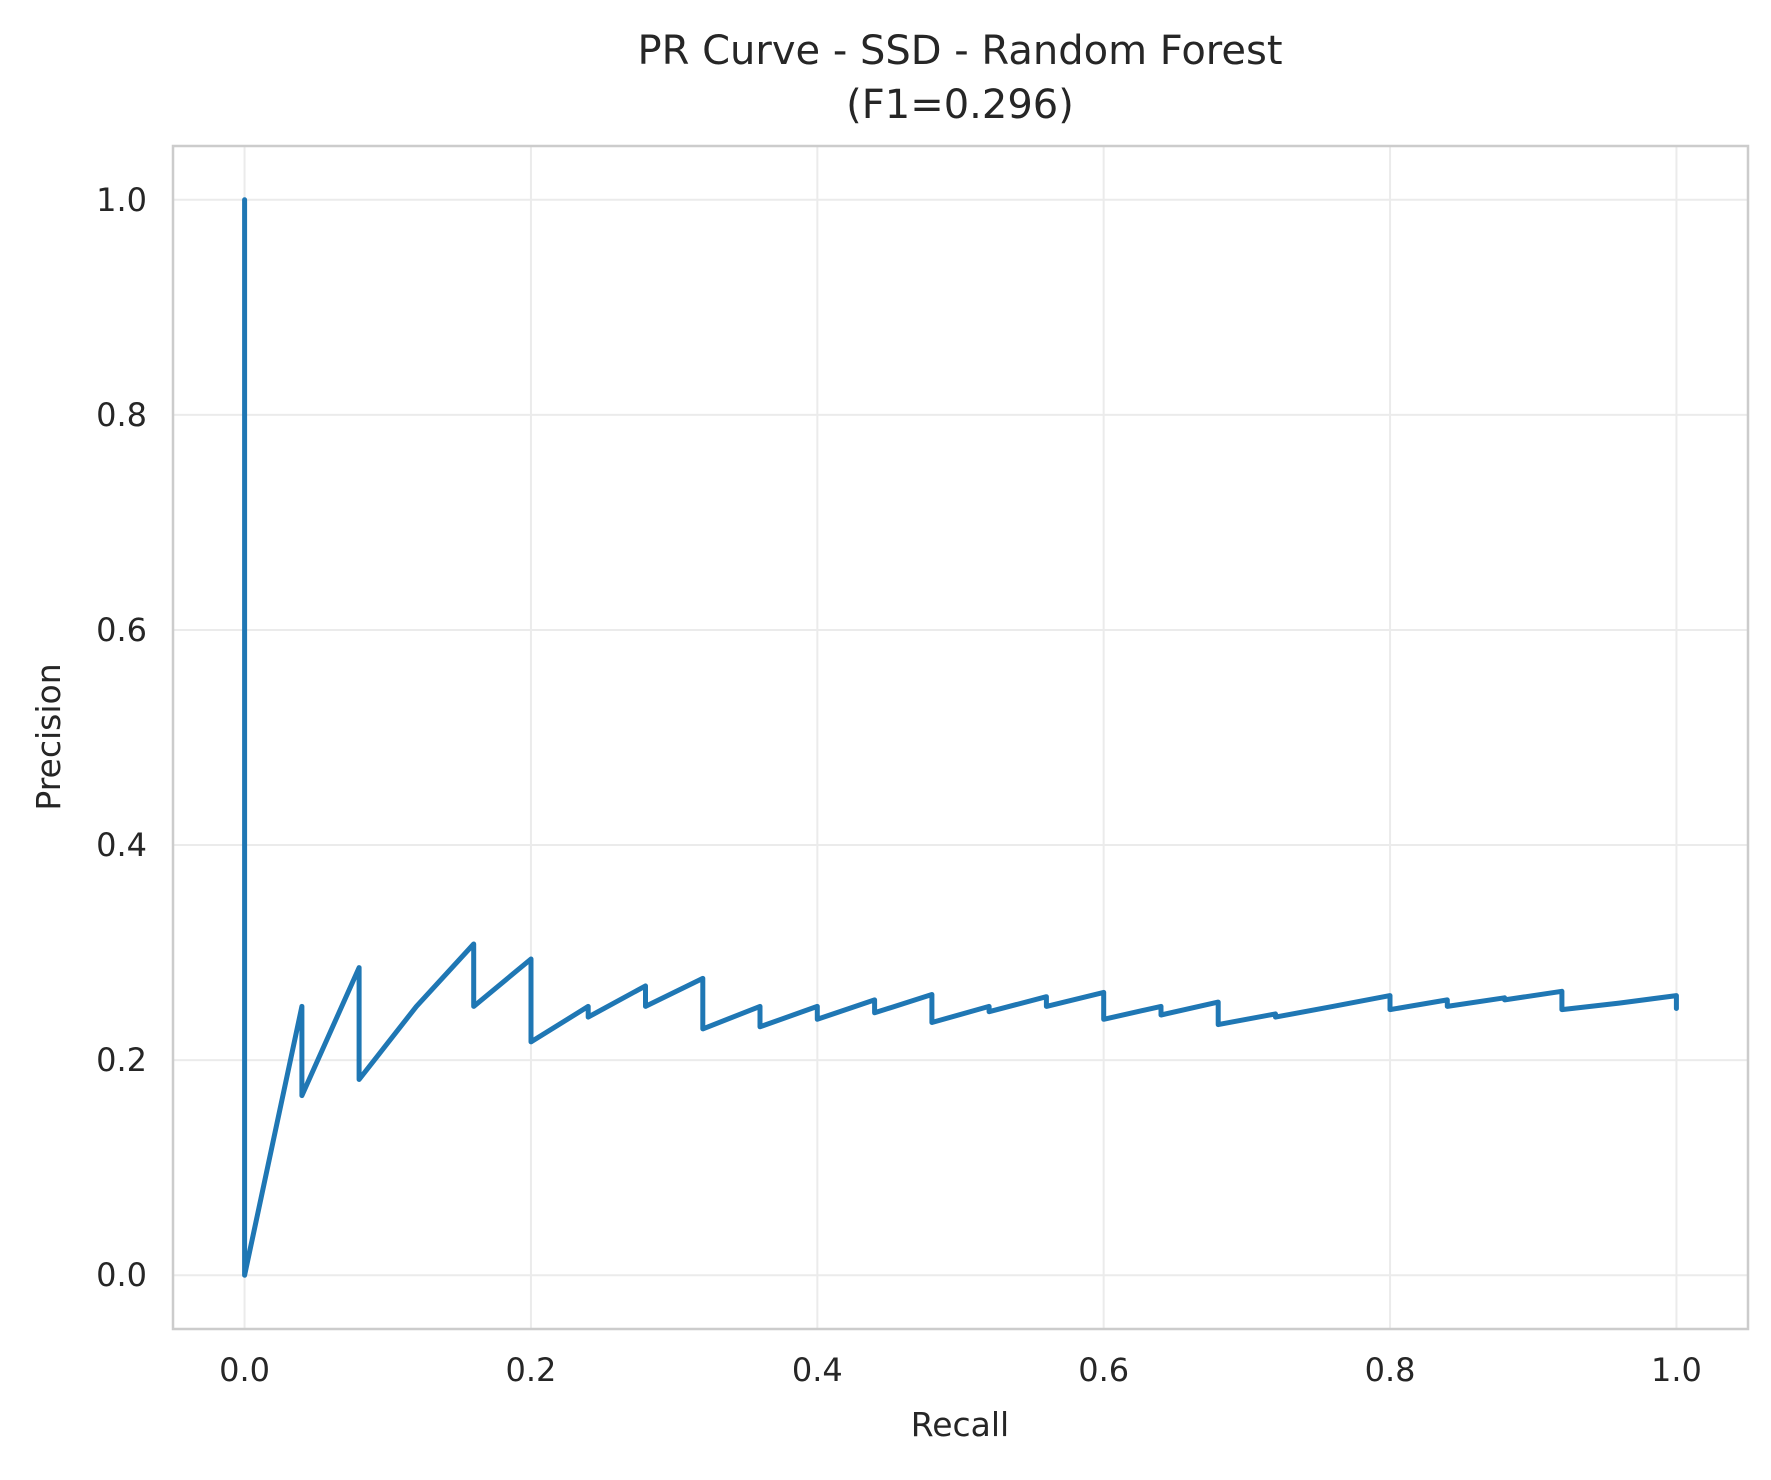 The image size is (1771, 1480). What do you see at coordinates (959, 51) in the screenshot?
I see `chart-title: PR Curve - SSD - Random Forest` at bounding box center [959, 51].